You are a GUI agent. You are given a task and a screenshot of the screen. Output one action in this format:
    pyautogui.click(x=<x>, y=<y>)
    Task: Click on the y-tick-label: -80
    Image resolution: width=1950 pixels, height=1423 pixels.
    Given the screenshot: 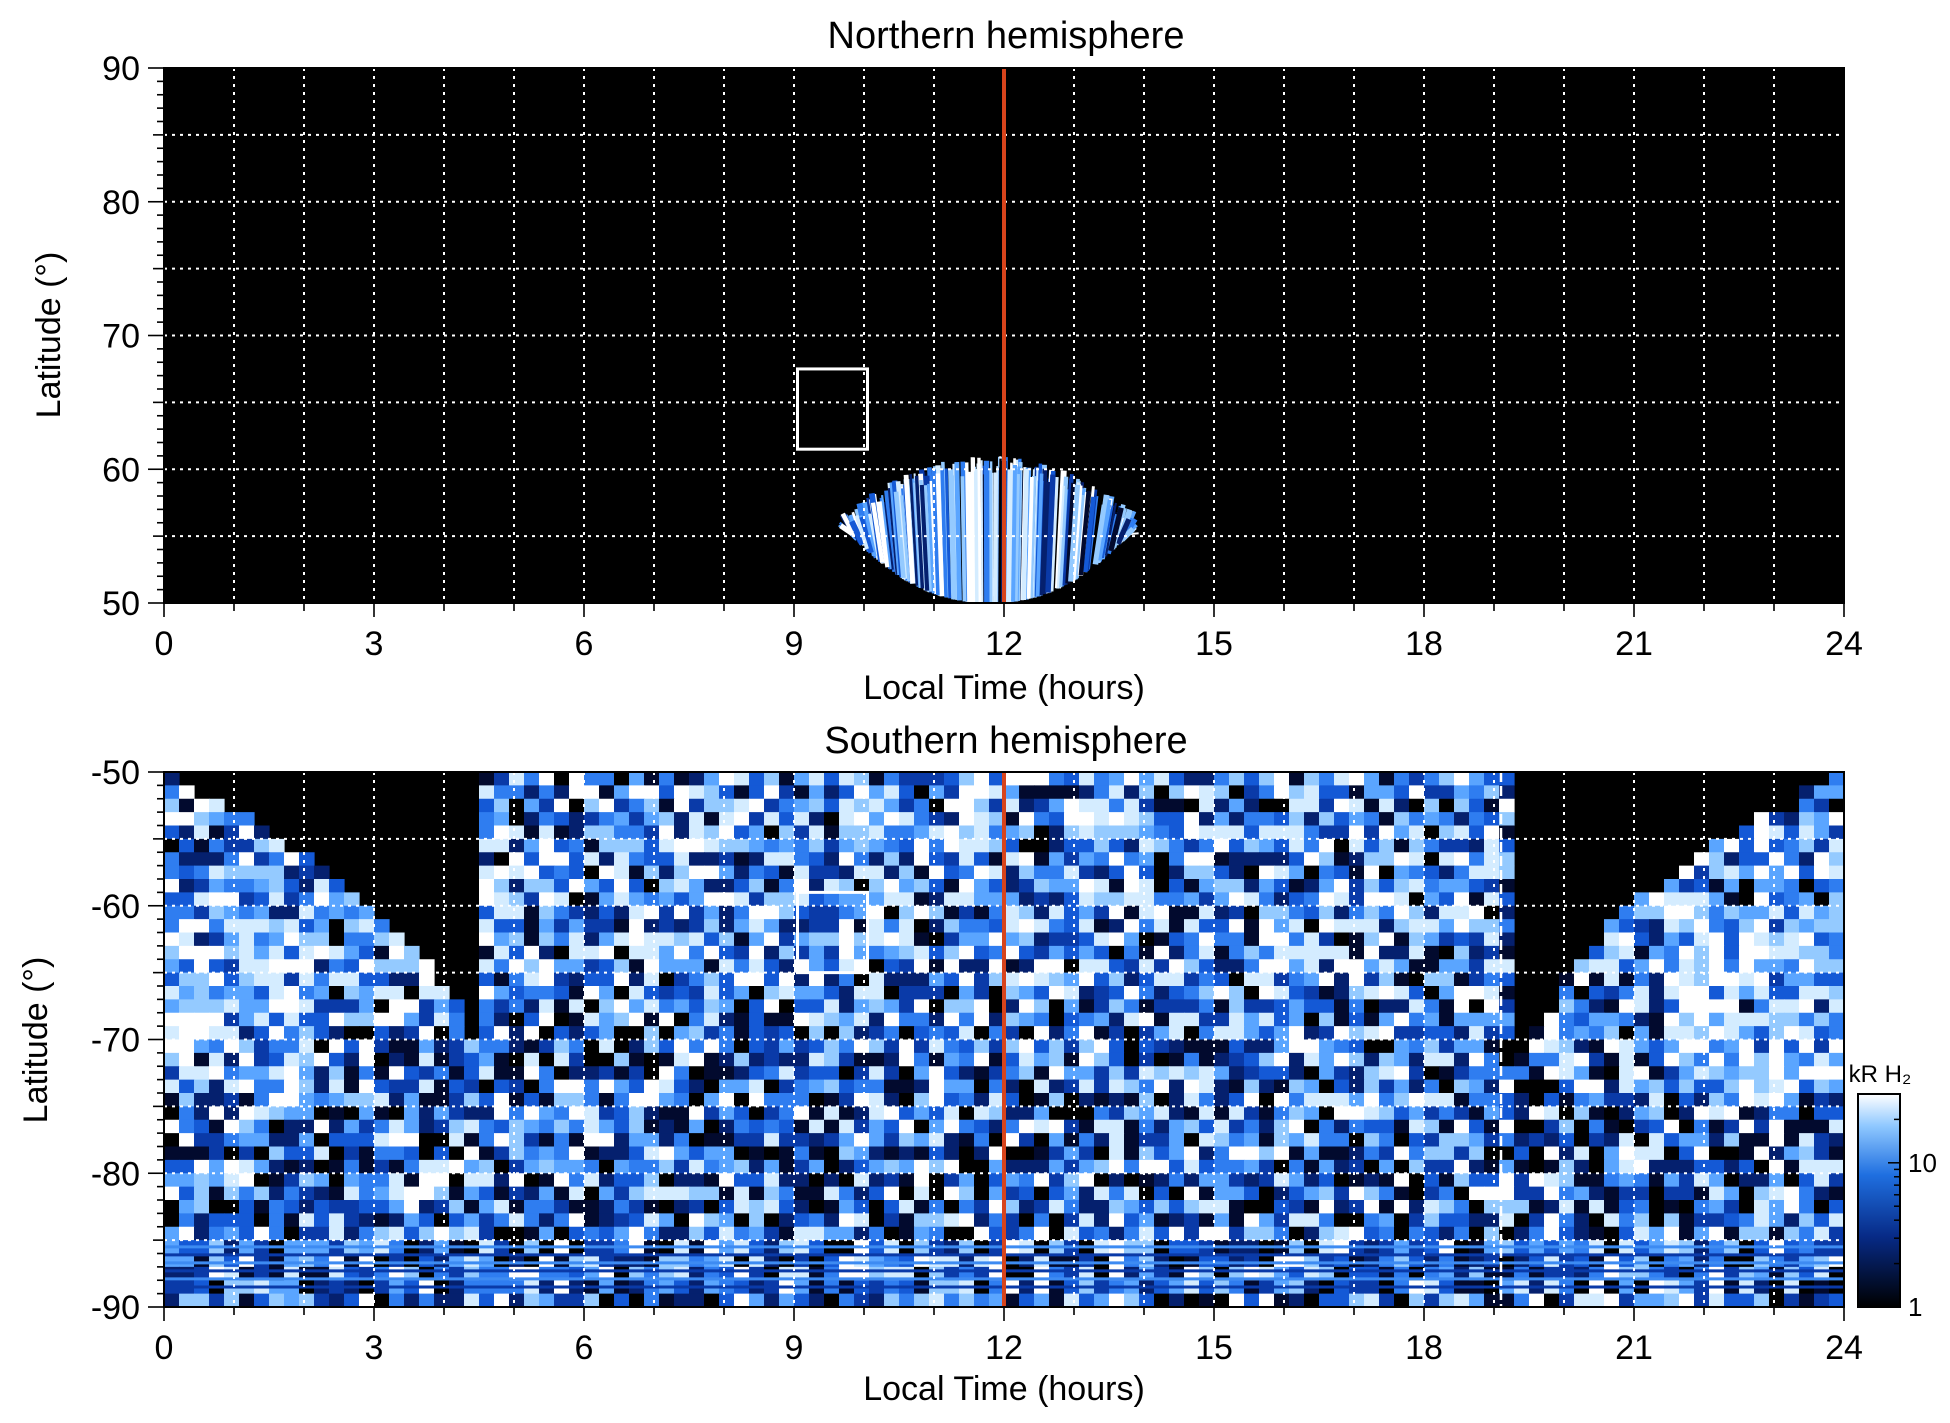 What is the action you would take?
    pyautogui.click(x=115, y=1174)
    